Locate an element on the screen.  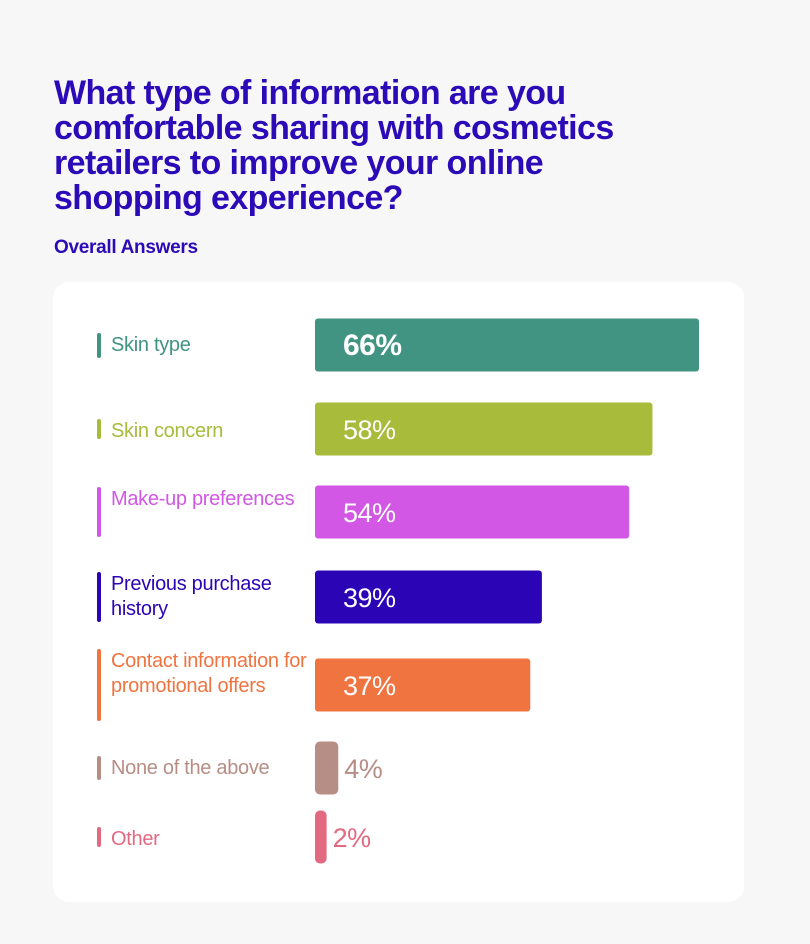
category-label-text: Other is located at coordinates (135, 839).